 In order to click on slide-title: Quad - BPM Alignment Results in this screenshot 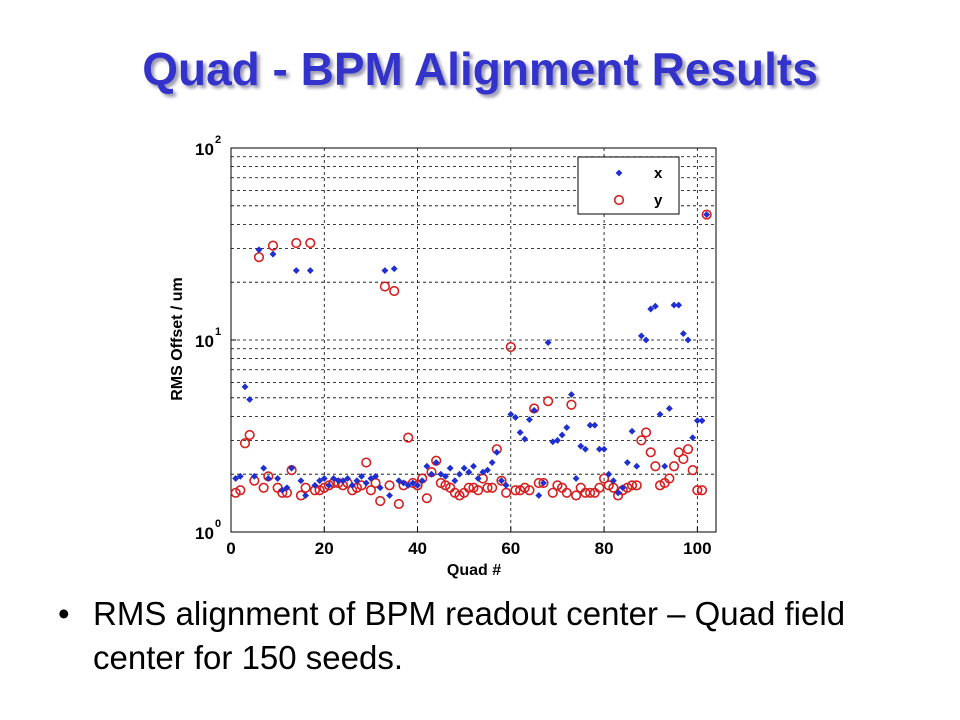, I will do `click(480, 69)`.